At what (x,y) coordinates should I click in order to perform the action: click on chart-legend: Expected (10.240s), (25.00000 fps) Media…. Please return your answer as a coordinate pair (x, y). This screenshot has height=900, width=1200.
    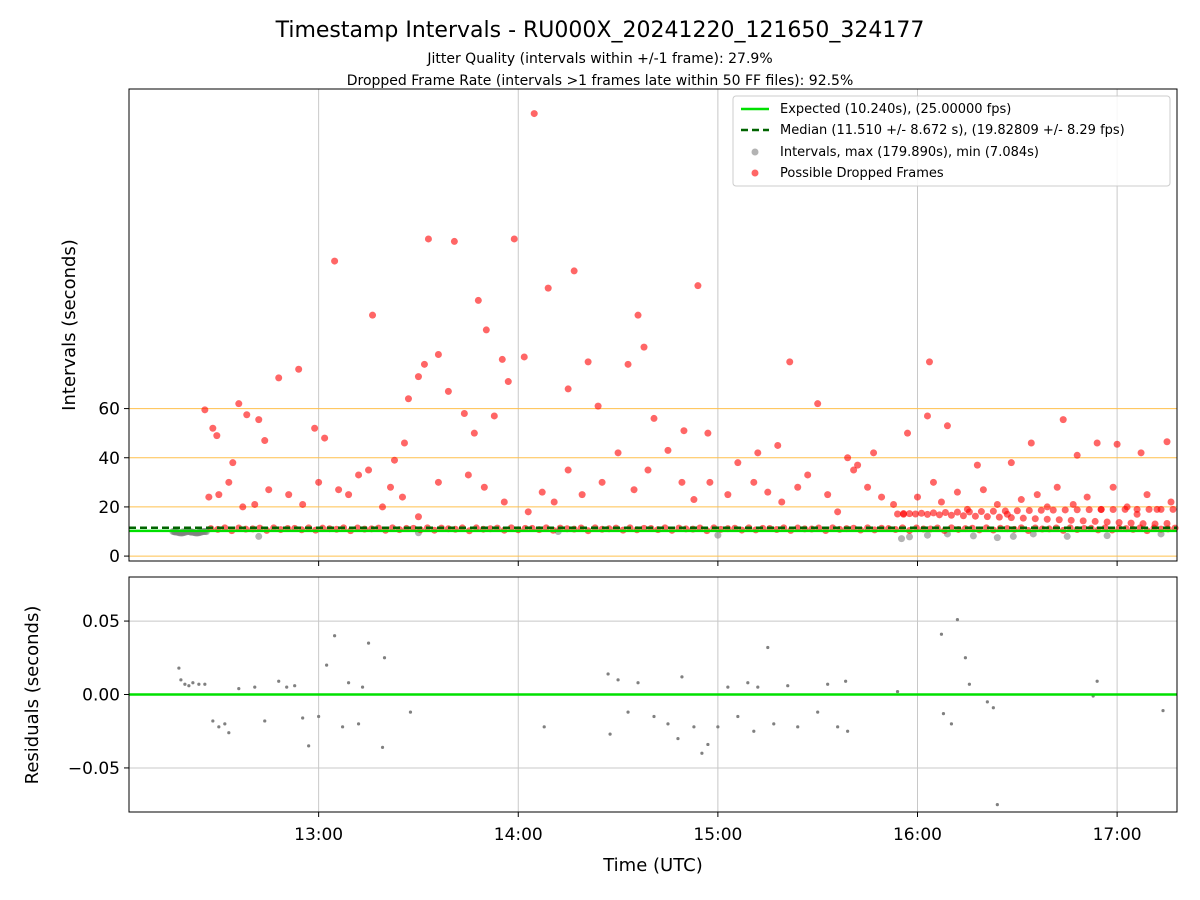
    Looking at the image, I should click on (951, 141).